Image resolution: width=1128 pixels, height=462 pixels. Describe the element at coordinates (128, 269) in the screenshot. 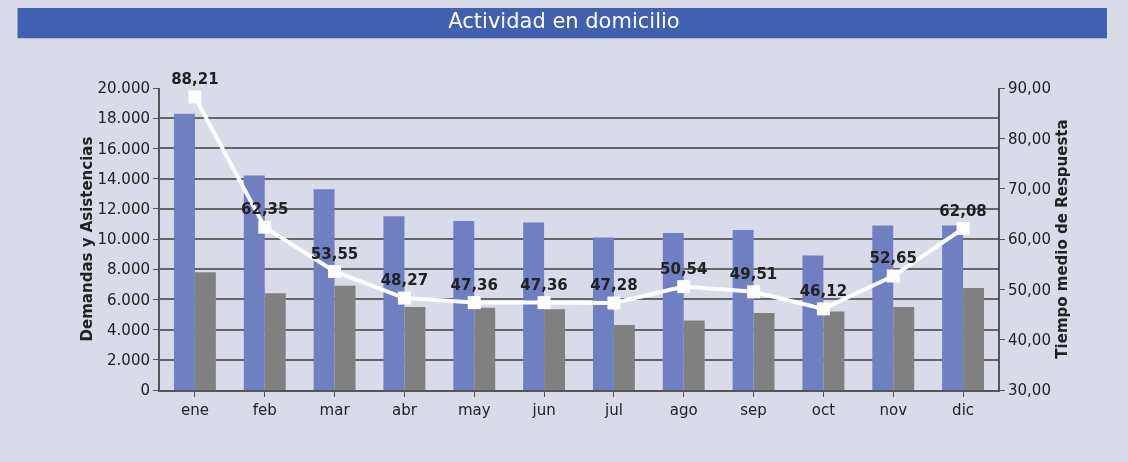

I see `y-tick-label: 8.000` at that location.